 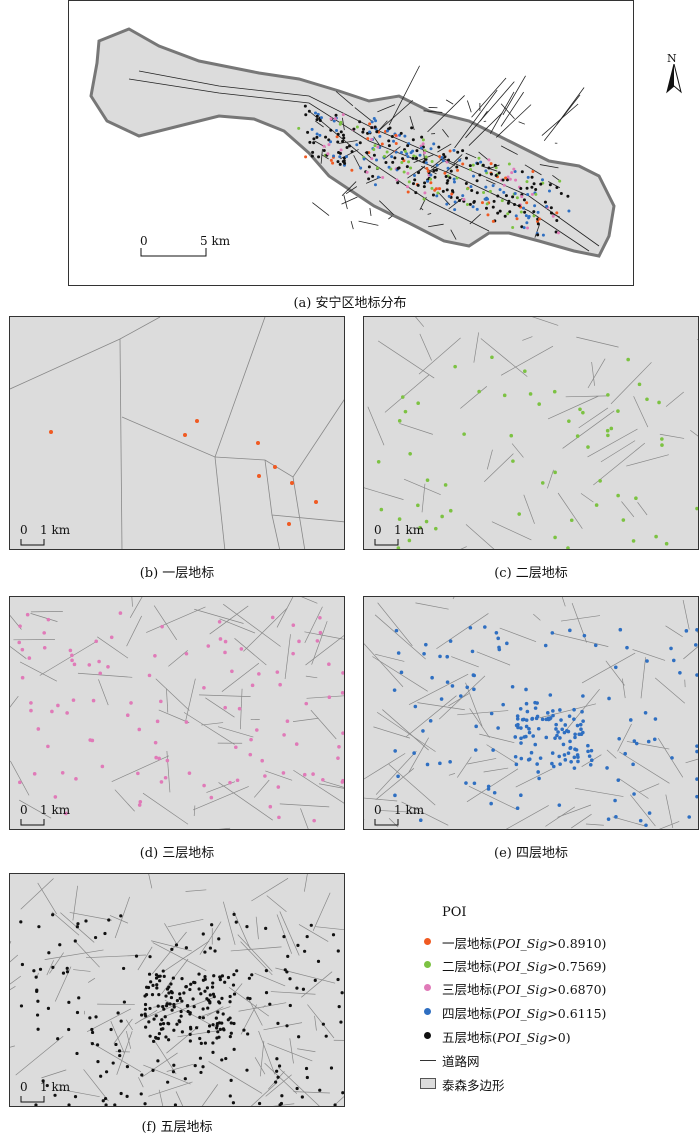 I want to click on legend-item-cond: >0.8910, so click(x=574, y=943).